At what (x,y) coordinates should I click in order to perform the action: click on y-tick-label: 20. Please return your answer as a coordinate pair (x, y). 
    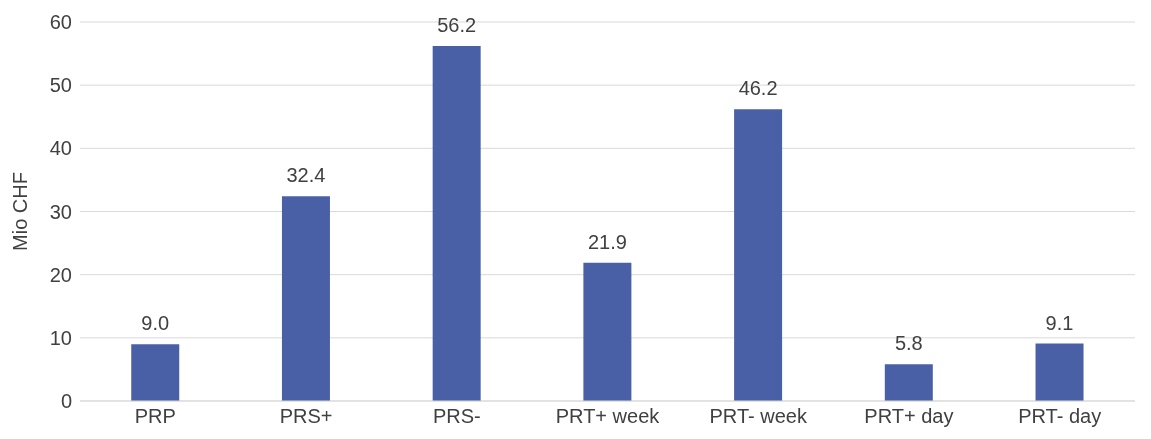
    Looking at the image, I should click on (60, 274).